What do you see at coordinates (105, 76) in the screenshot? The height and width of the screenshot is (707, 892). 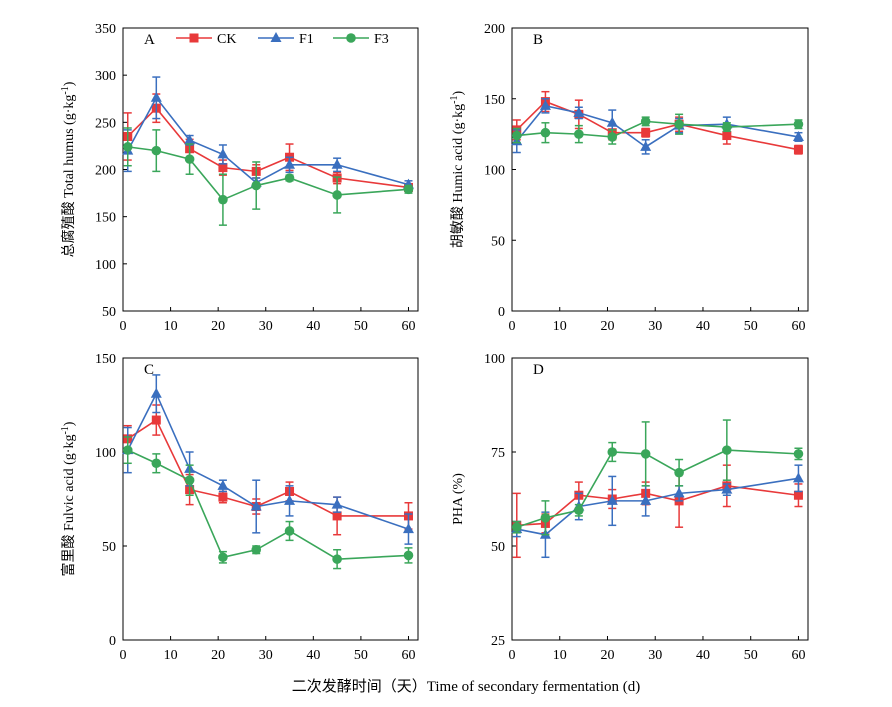 I see `y-tick-label: 300` at bounding box center [105, 76].